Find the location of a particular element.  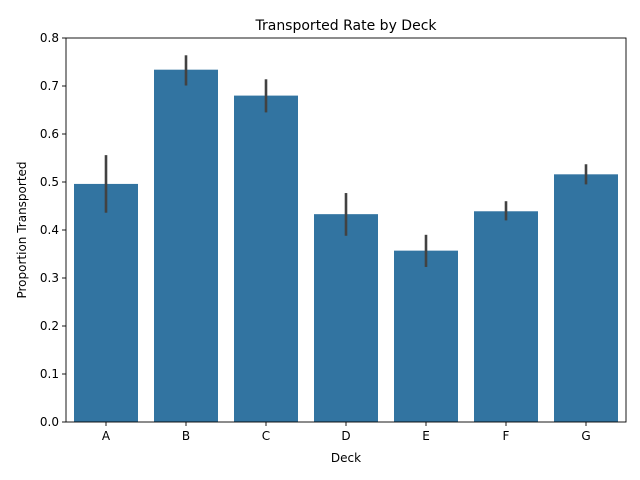

y-tick-label: 0.1 is located at coordinates (49, 374).